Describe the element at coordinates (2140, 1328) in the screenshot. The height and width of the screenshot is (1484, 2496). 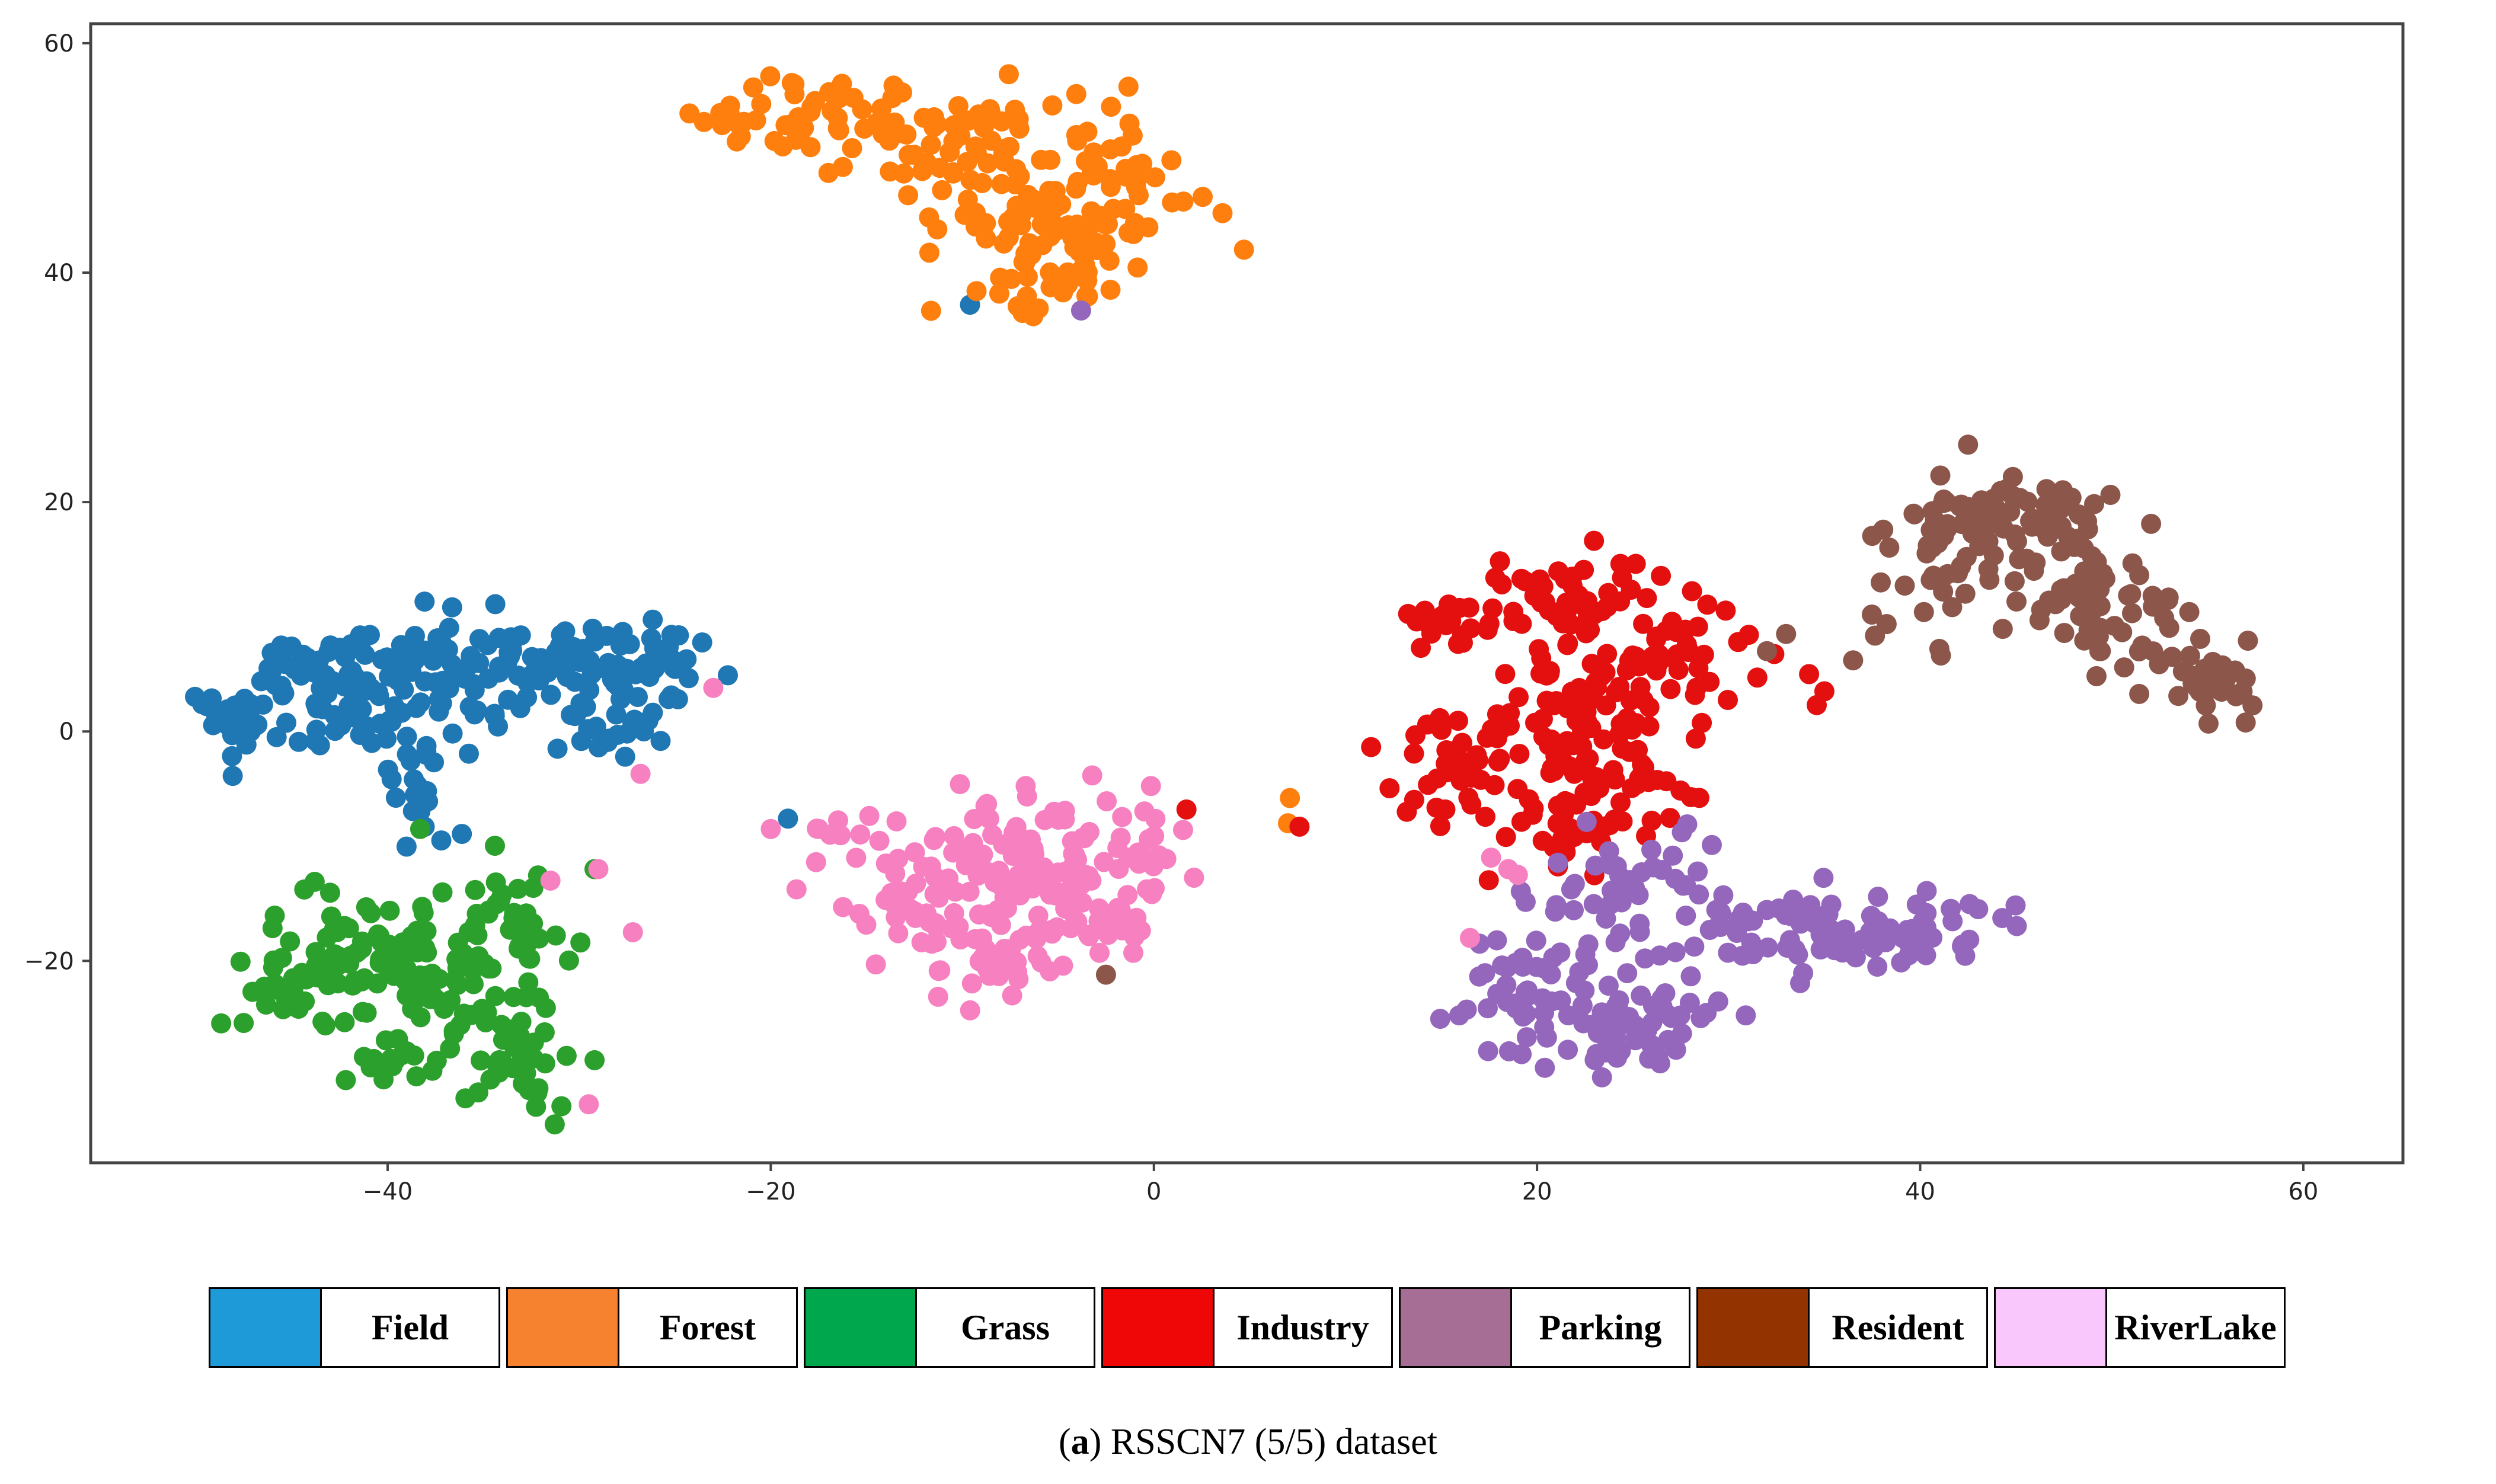
I see `legend-item-riverlake: RiverLake` at that location.